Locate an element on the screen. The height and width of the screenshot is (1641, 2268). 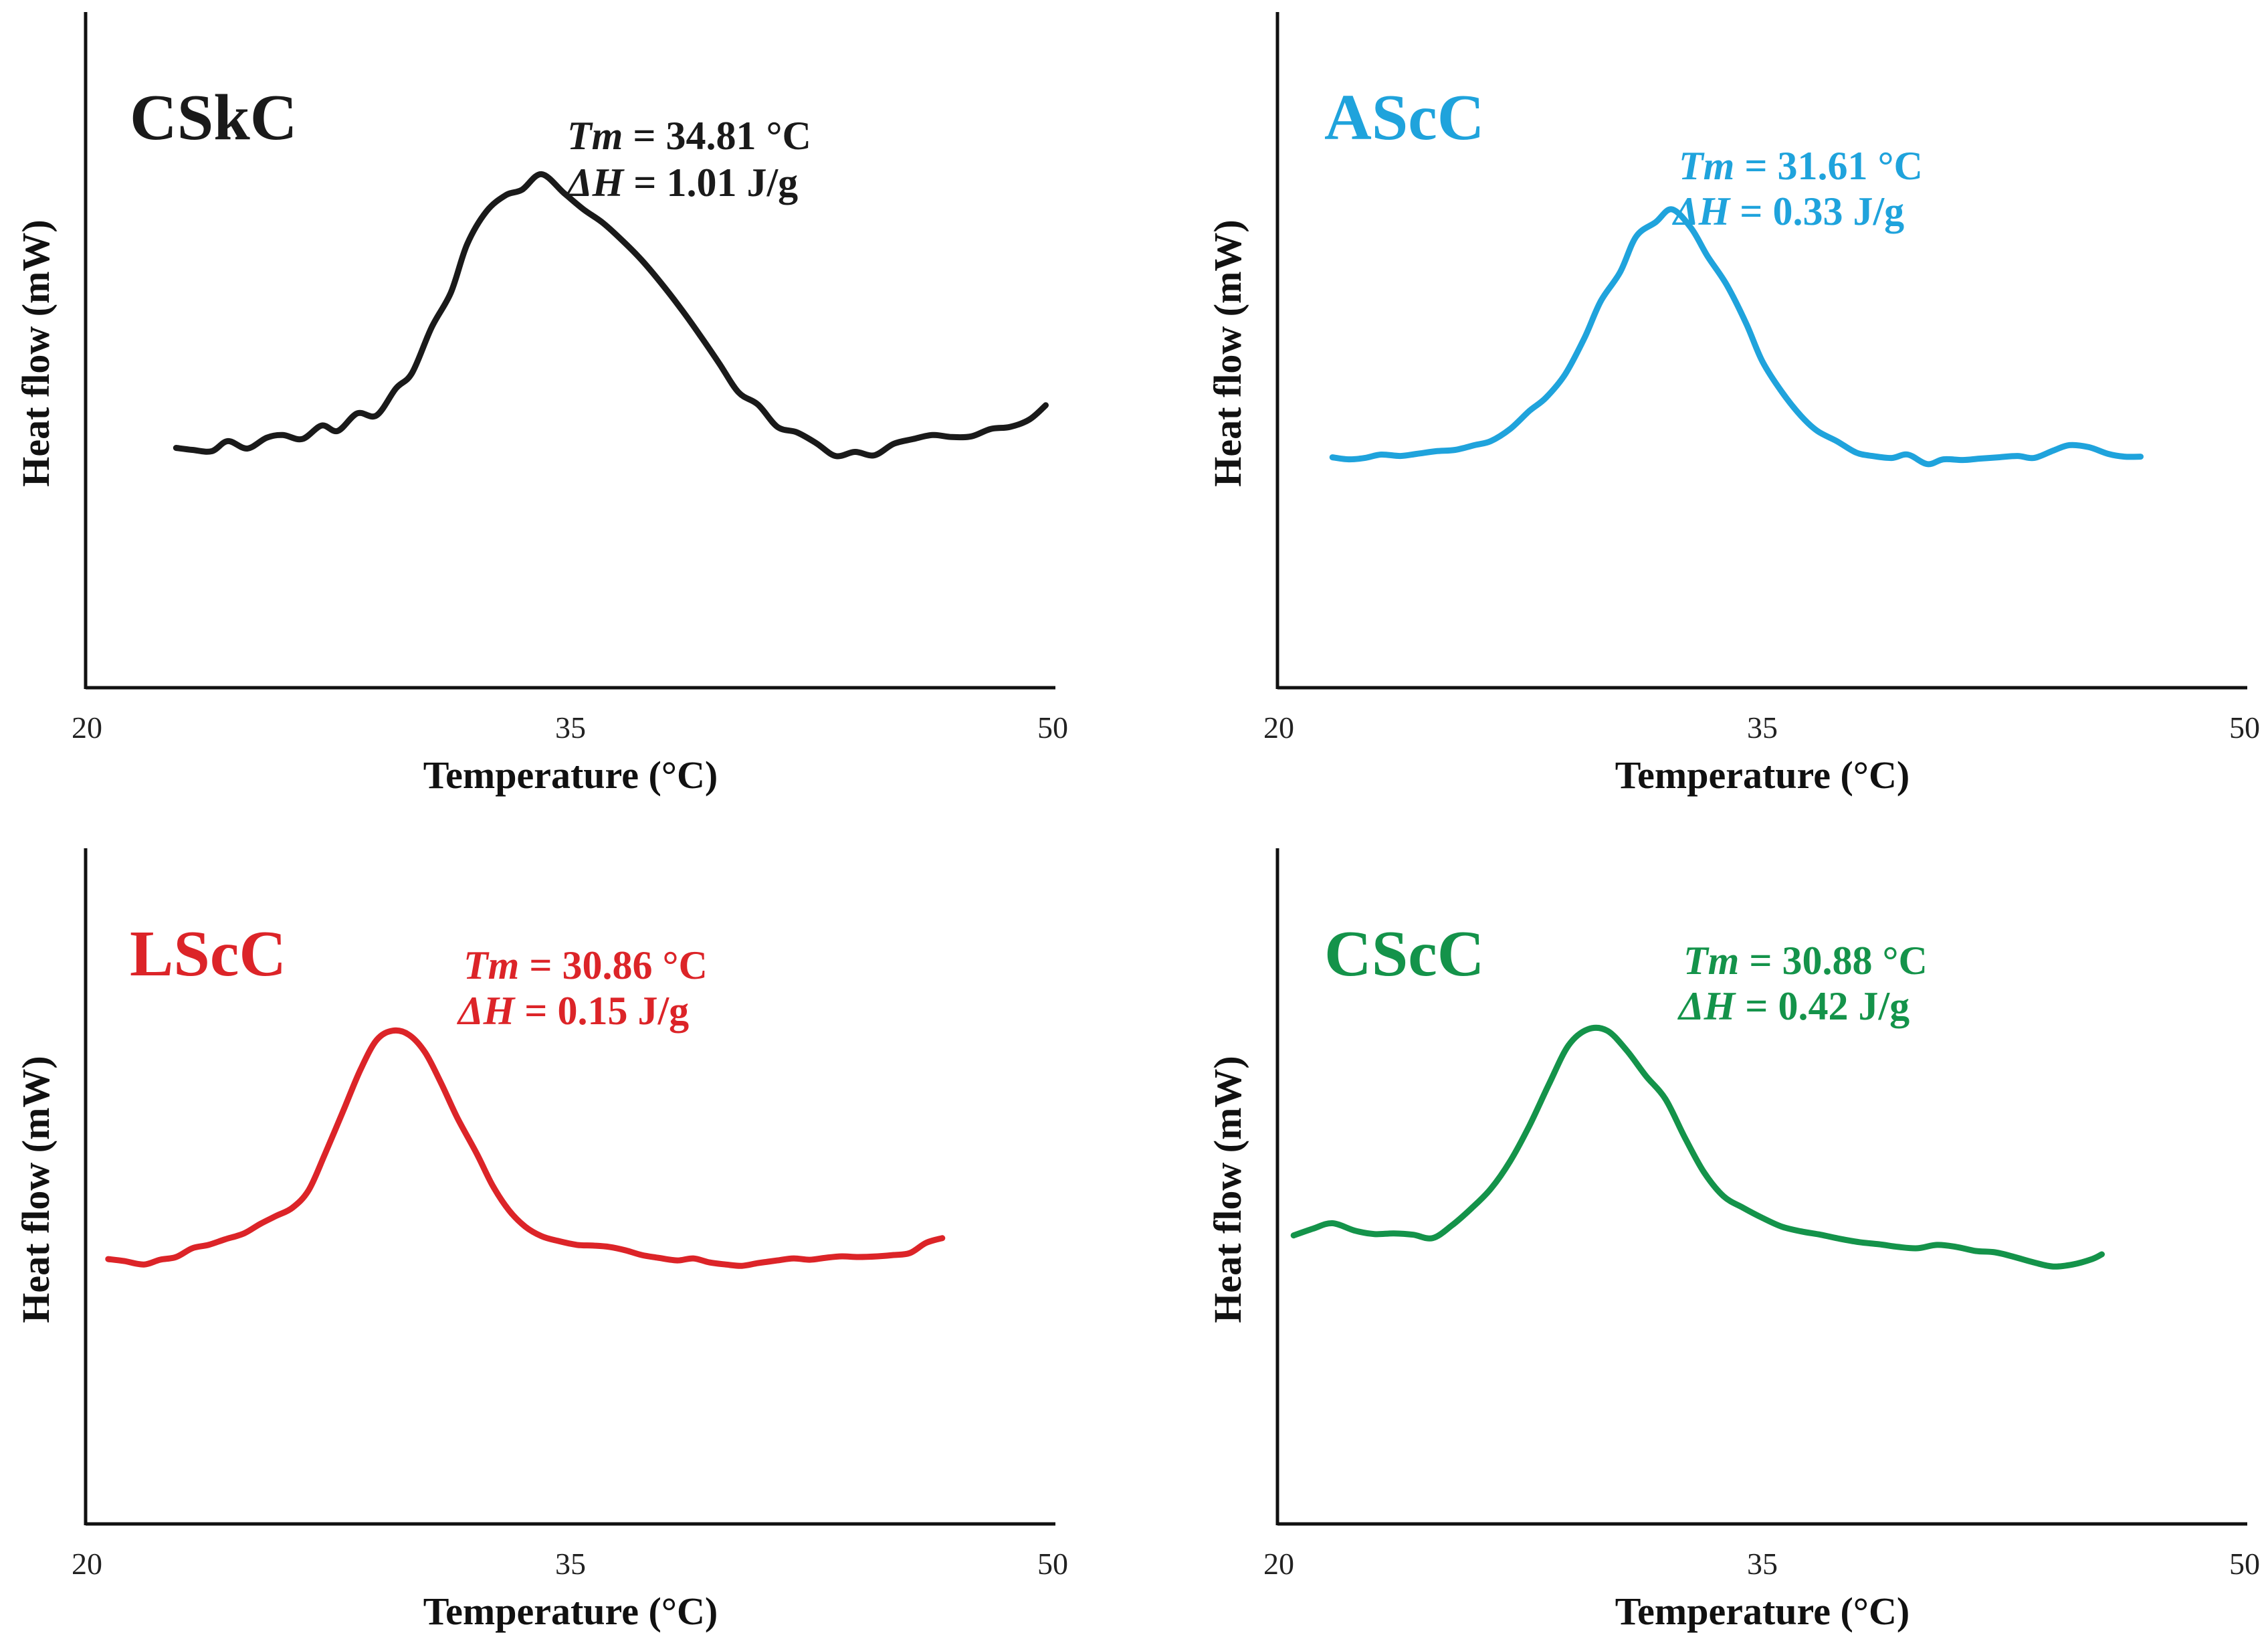
sample-label: LScC is located at coordinates (208, 954).